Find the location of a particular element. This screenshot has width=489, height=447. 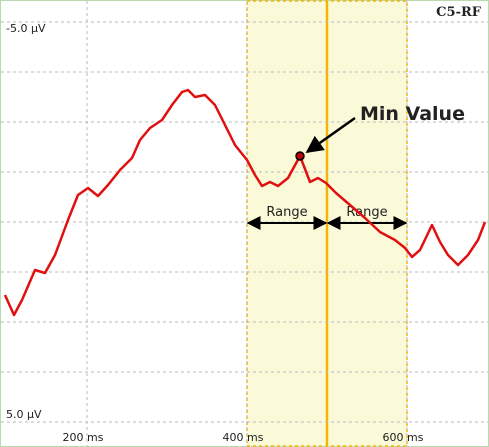

min-label: Min Value is located at coordinates (412, 114).